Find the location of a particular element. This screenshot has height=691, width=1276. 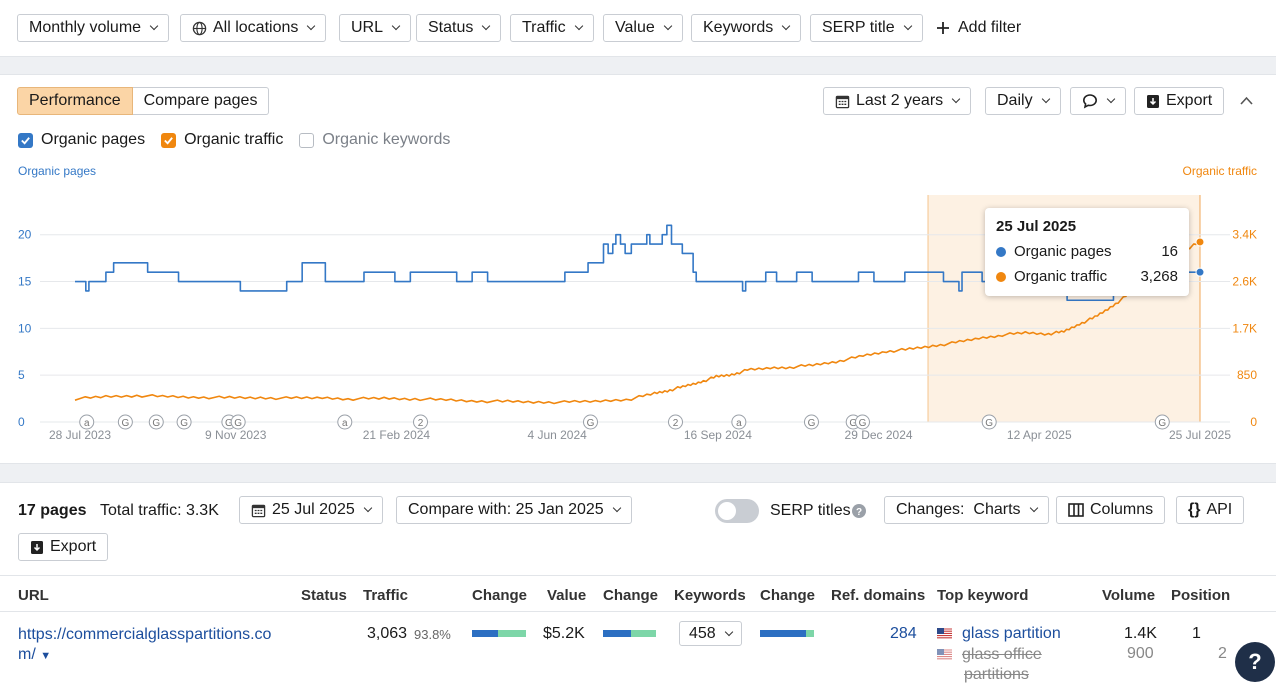

tab-compare-pages: Compare pages is located at coordinates (201, 101).